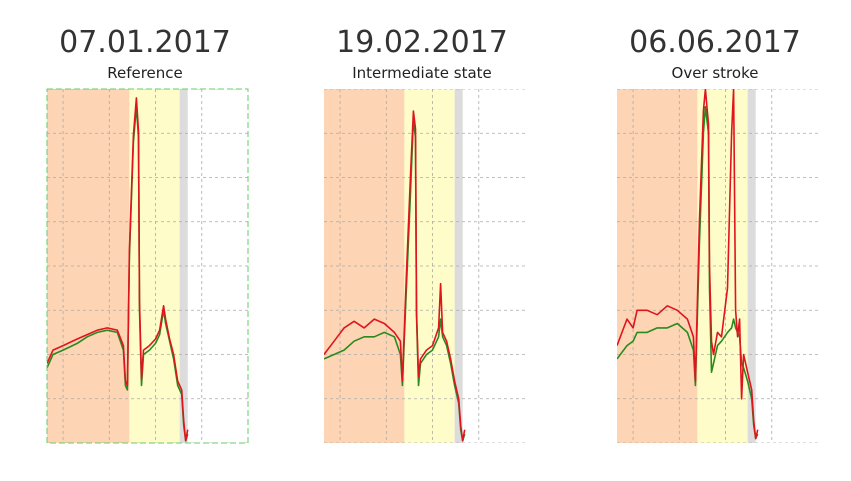 This screenshot has width=851, height=481. Describe the element at coordinates (715, 73) in the screenshot. I see `chart-subtitle: Over stroke` at that location.